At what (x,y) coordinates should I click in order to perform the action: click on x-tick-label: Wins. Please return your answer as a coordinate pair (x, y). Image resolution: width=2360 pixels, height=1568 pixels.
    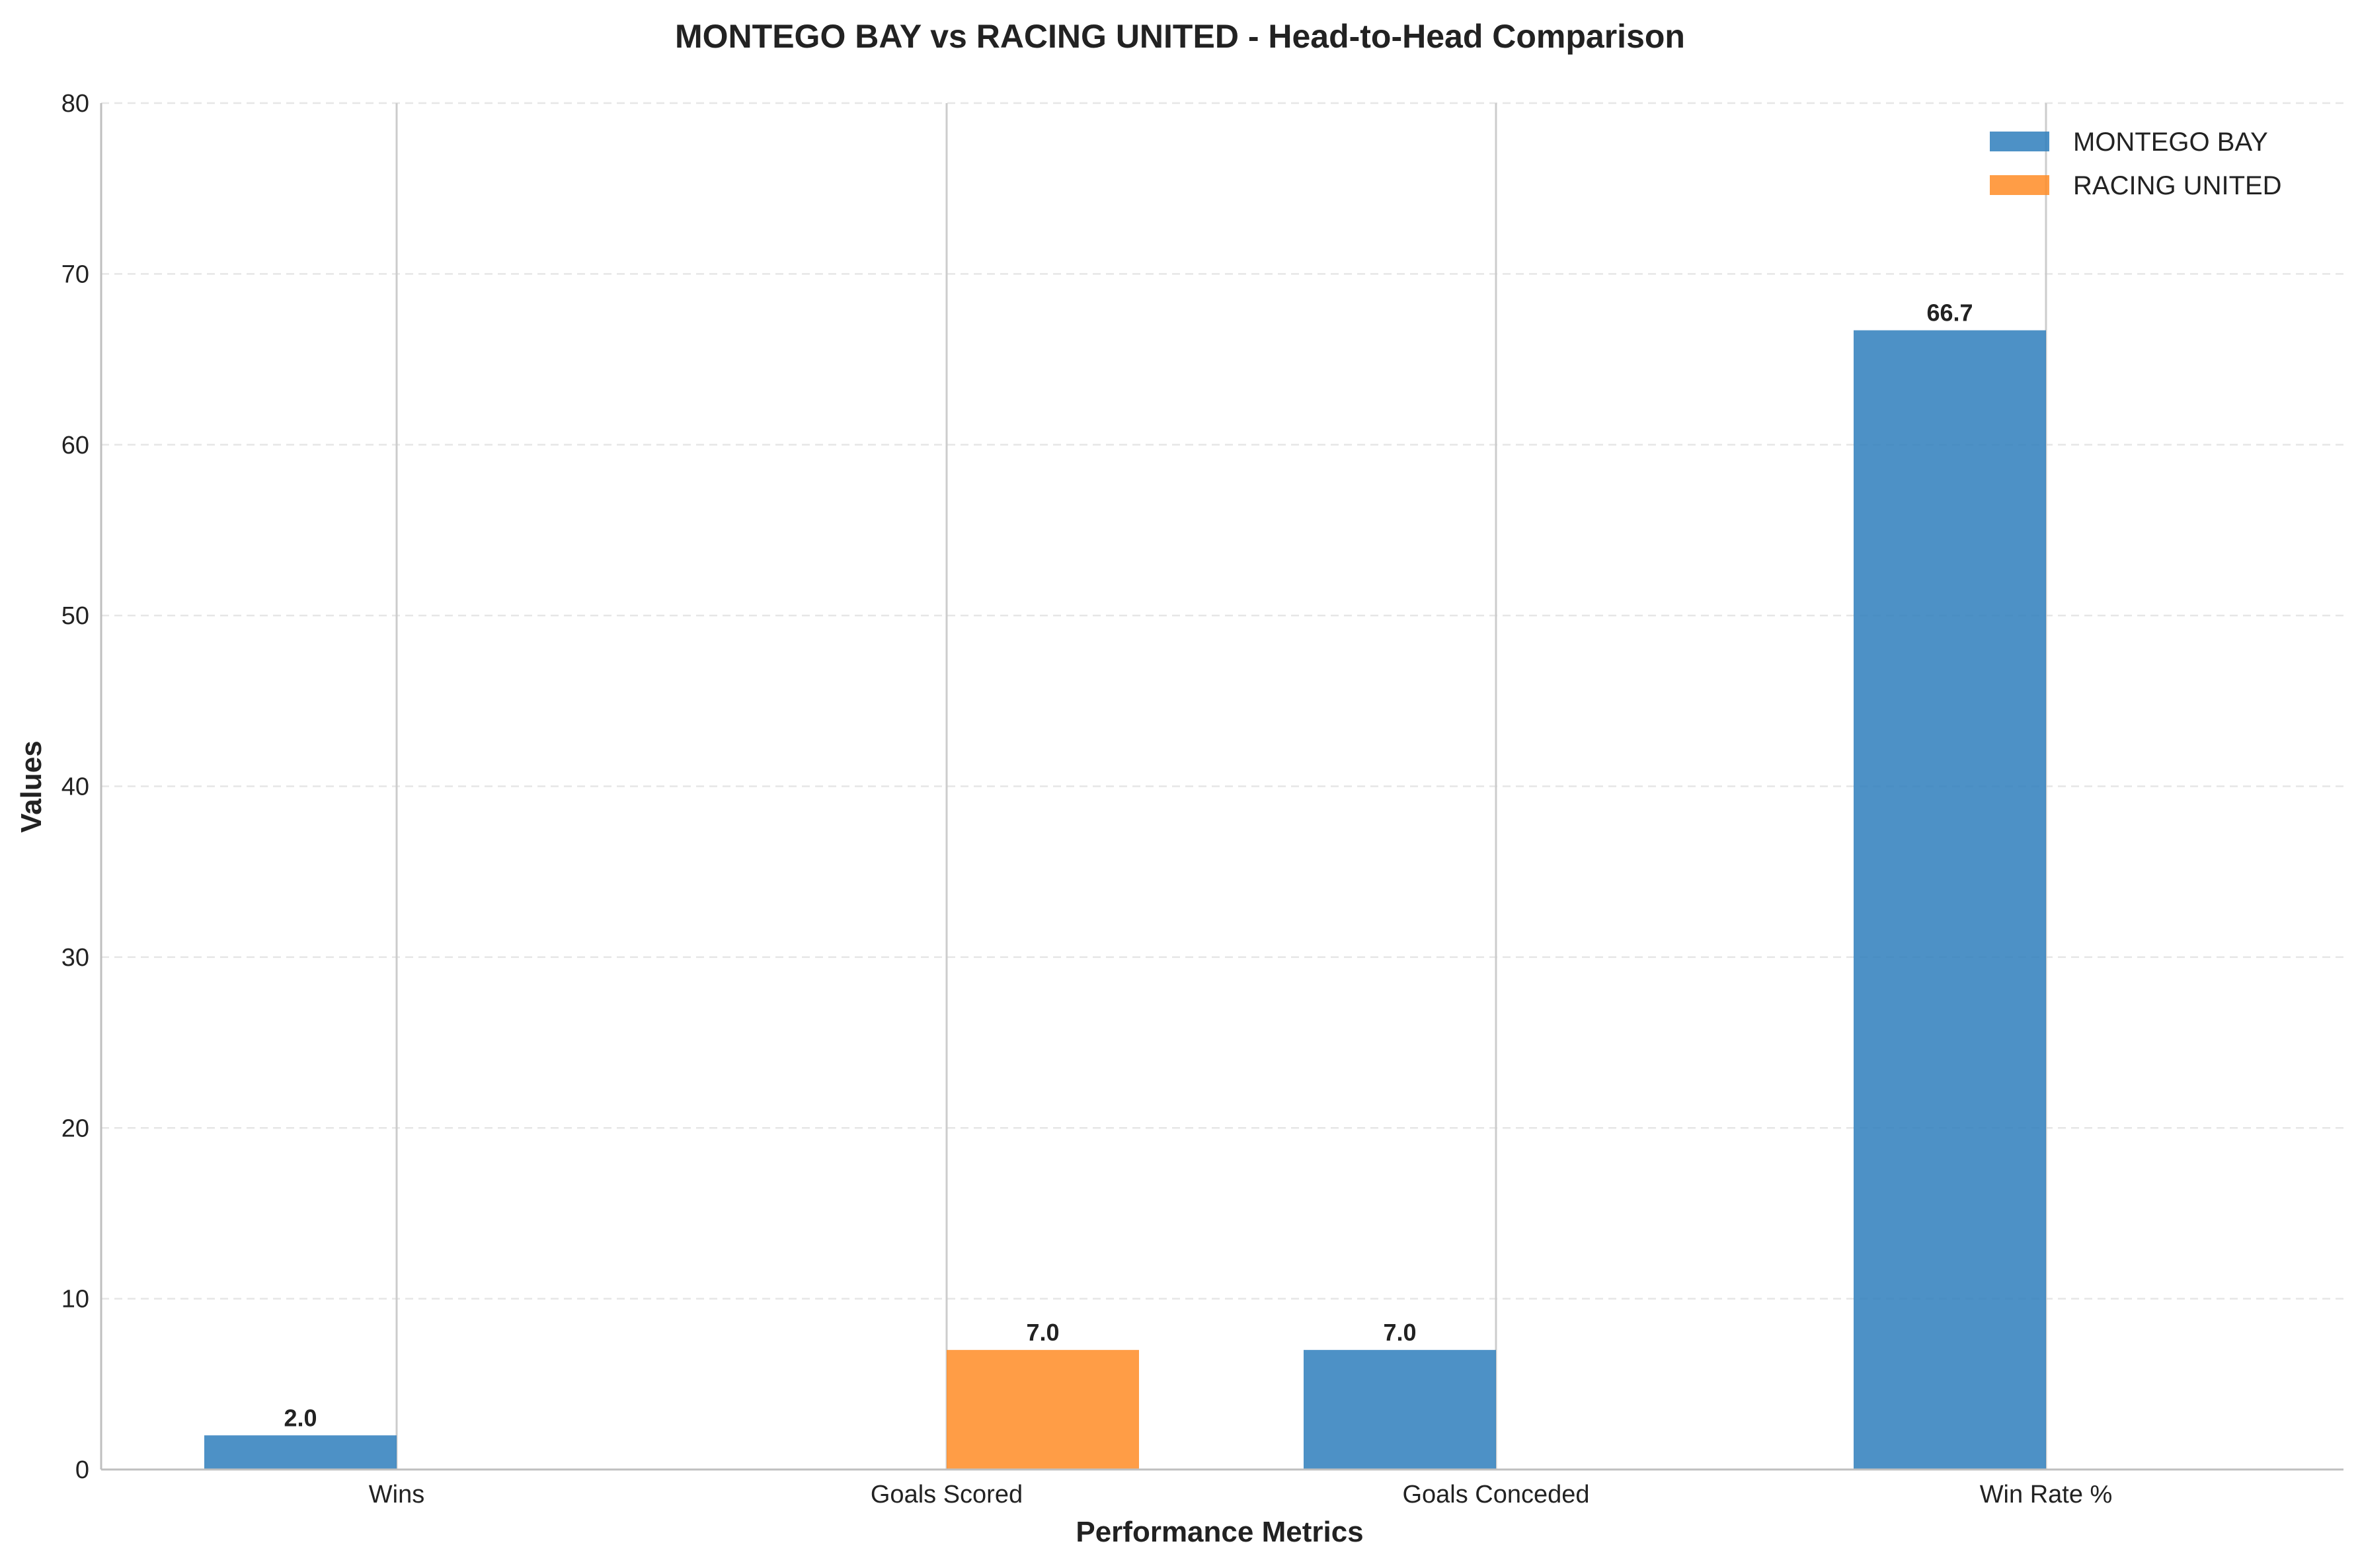
    Looking at the image, I should click on (396, 1495).